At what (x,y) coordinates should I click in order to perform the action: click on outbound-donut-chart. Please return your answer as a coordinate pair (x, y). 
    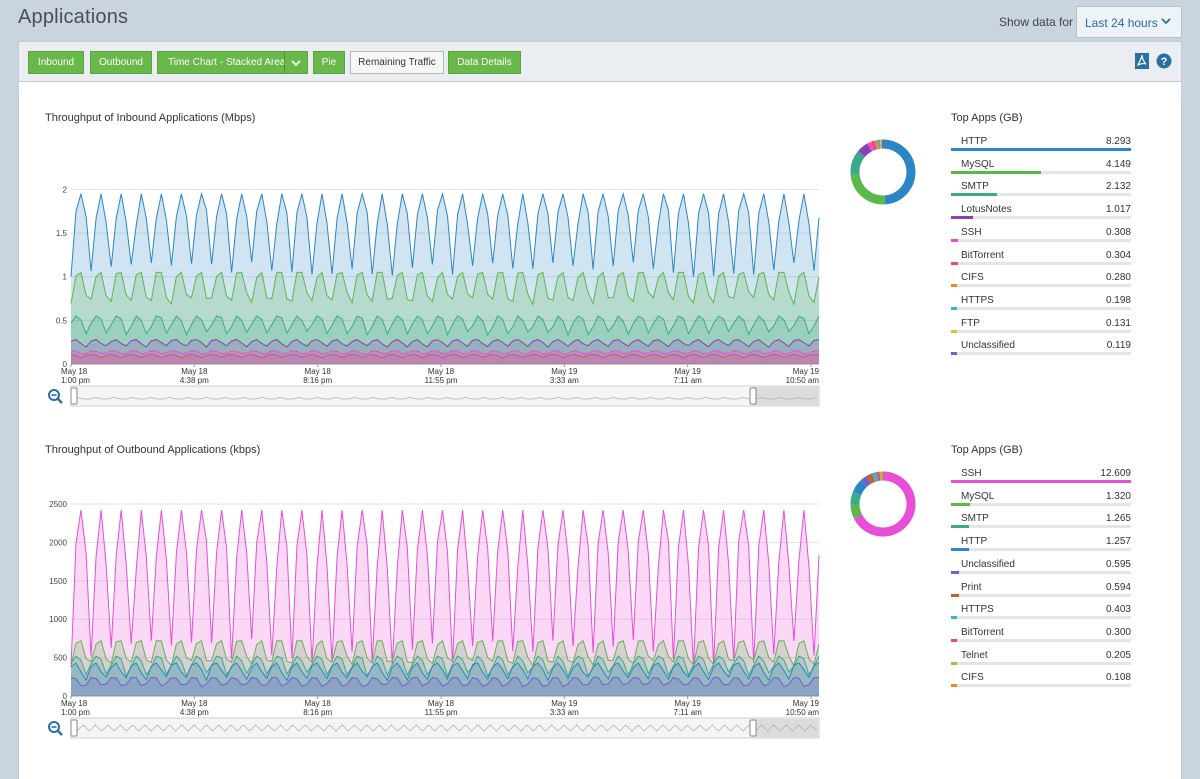
    Looking at the image, I should click on (884, 502).